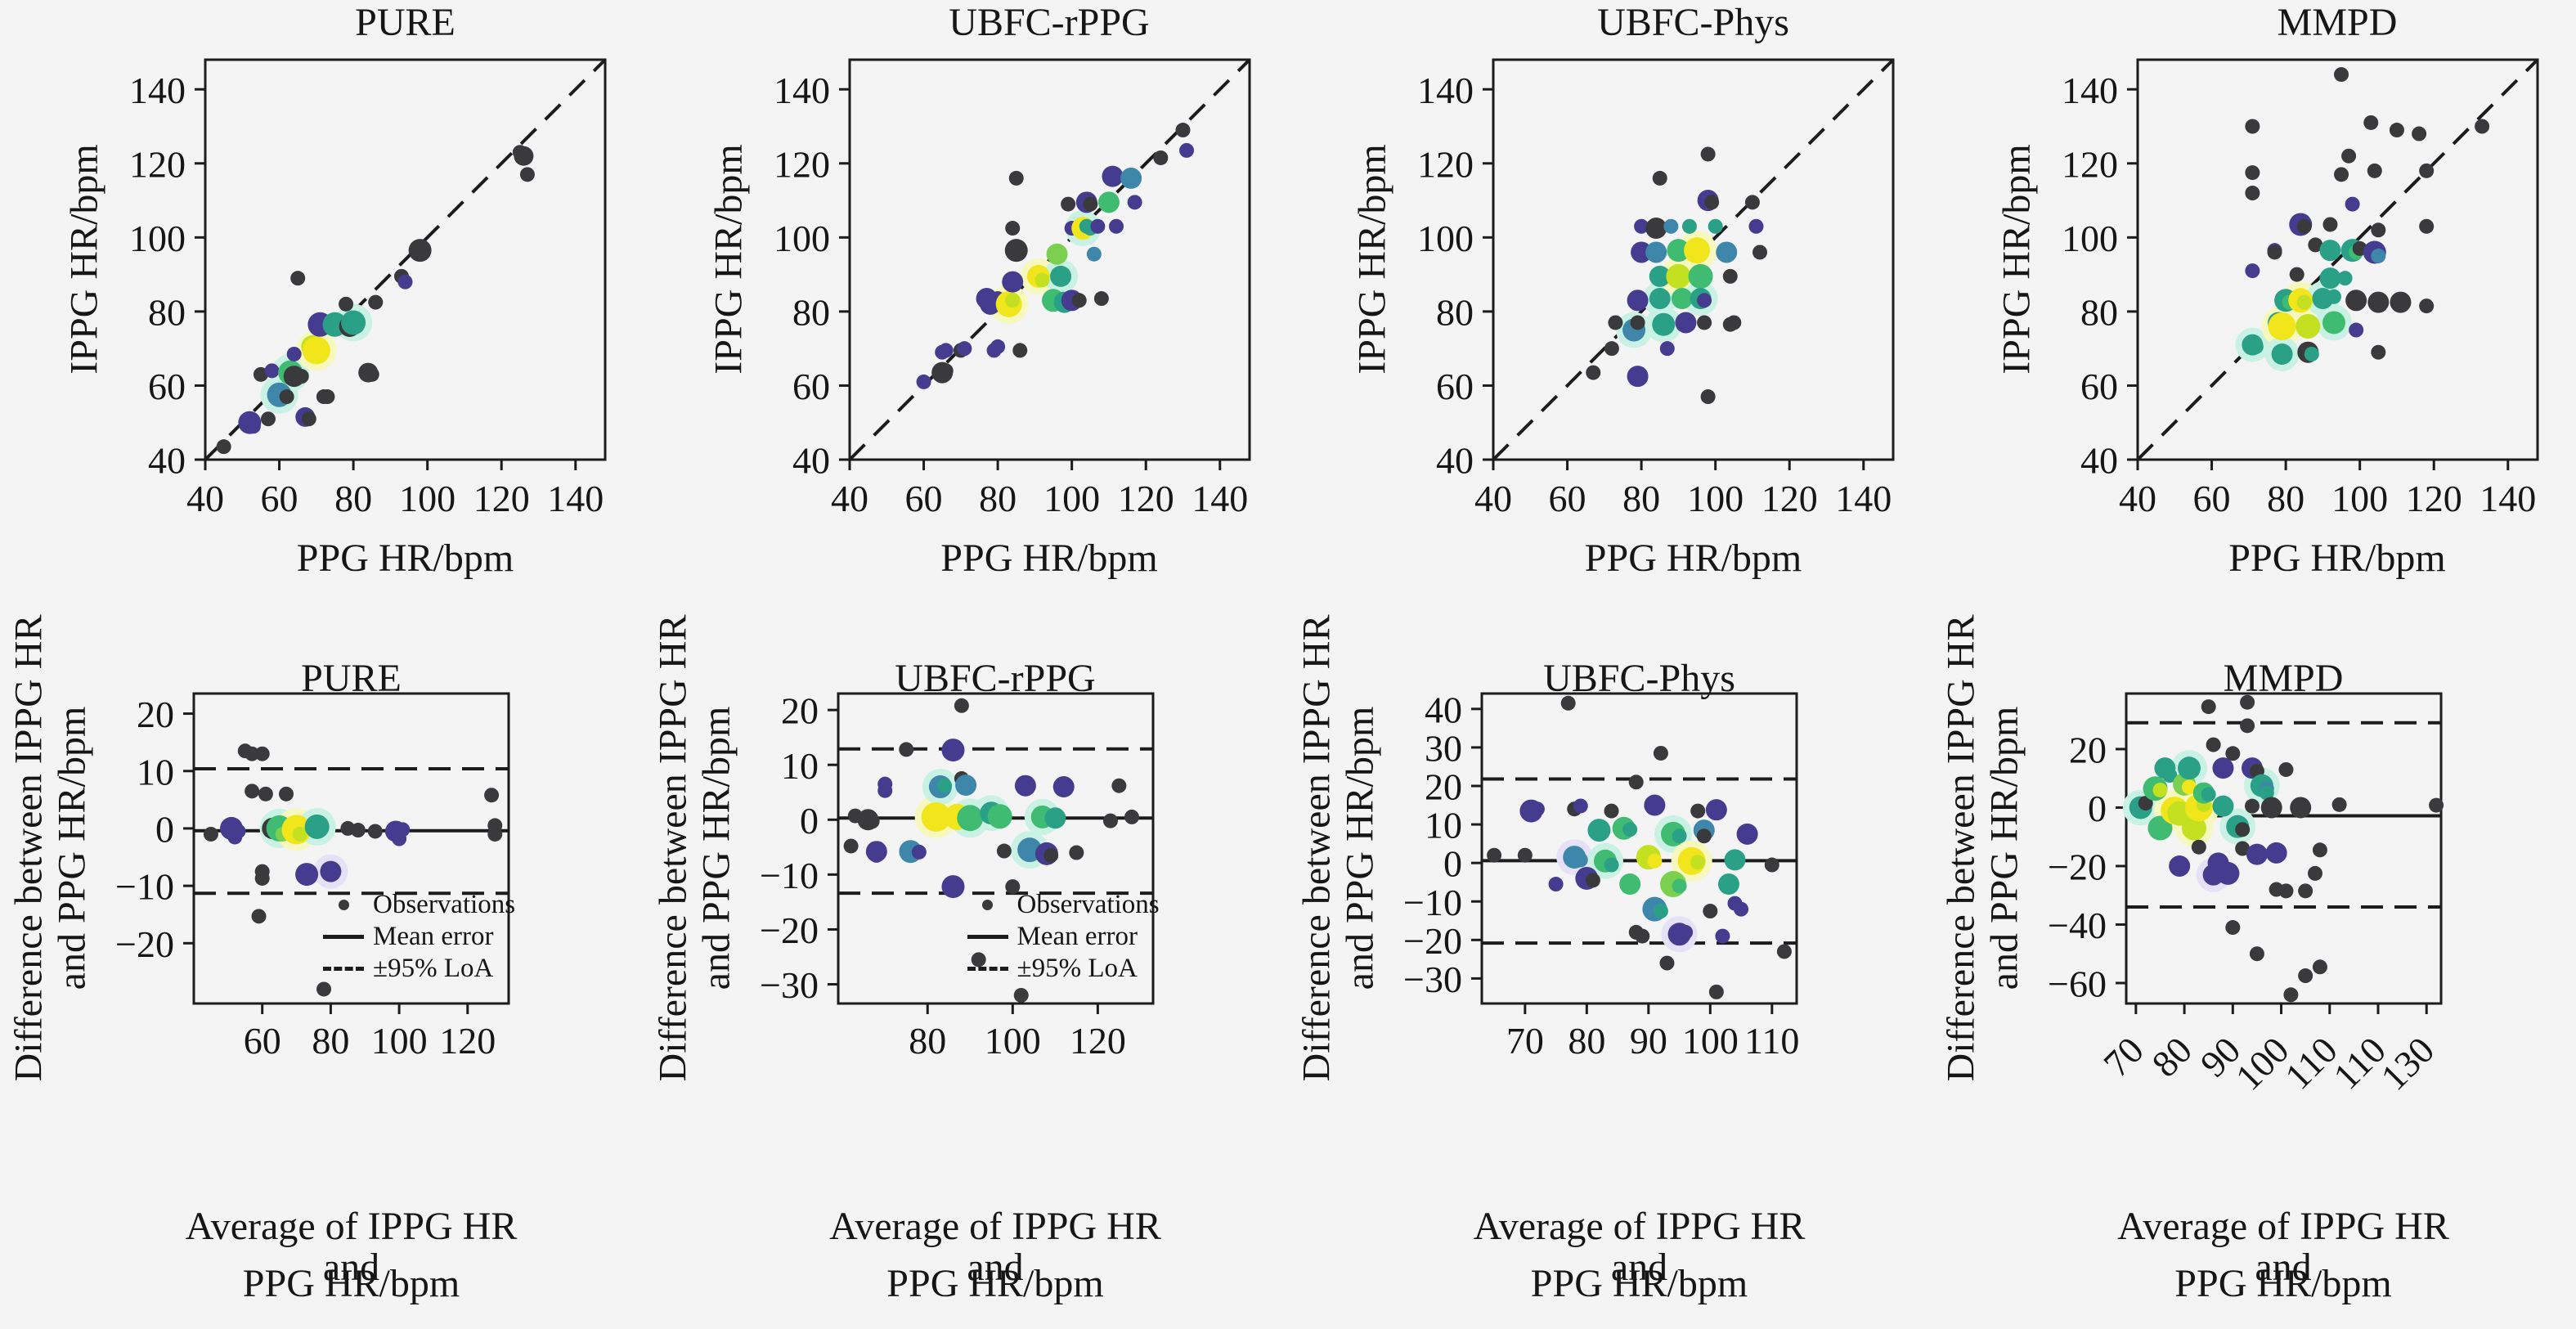 This screenshot has height=1329, width=2576. What do you see at coordinates (433, 969) in the screenshot?
I see `legend-label: ±95% LoA` at bounding box center [433, 969].